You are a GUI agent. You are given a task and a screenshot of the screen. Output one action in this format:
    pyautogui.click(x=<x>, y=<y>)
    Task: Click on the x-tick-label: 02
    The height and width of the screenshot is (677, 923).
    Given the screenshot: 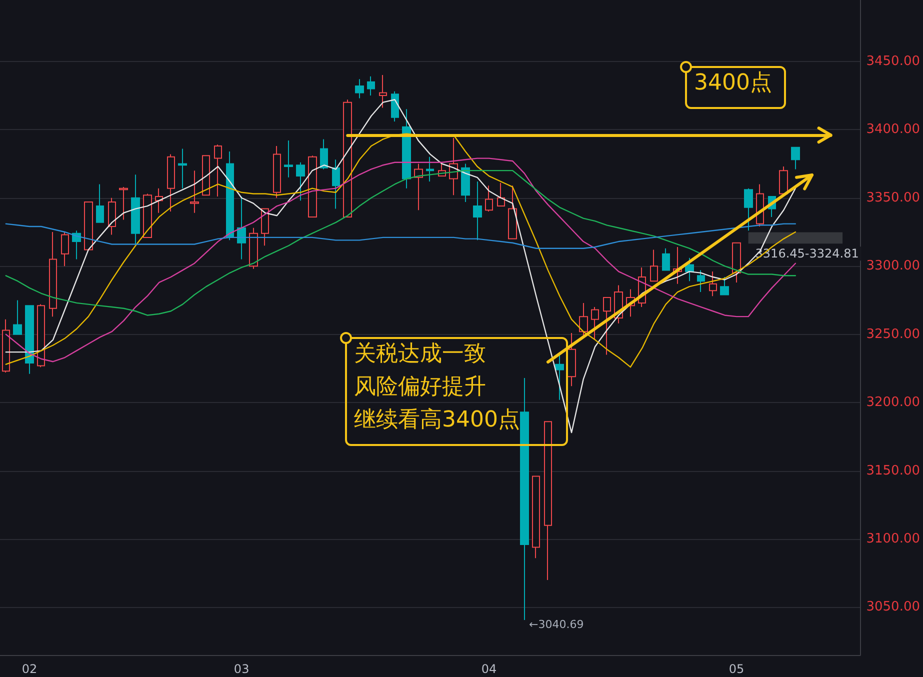 What is the action you would take?
    pyautogui.click(x=30, y=669)
    